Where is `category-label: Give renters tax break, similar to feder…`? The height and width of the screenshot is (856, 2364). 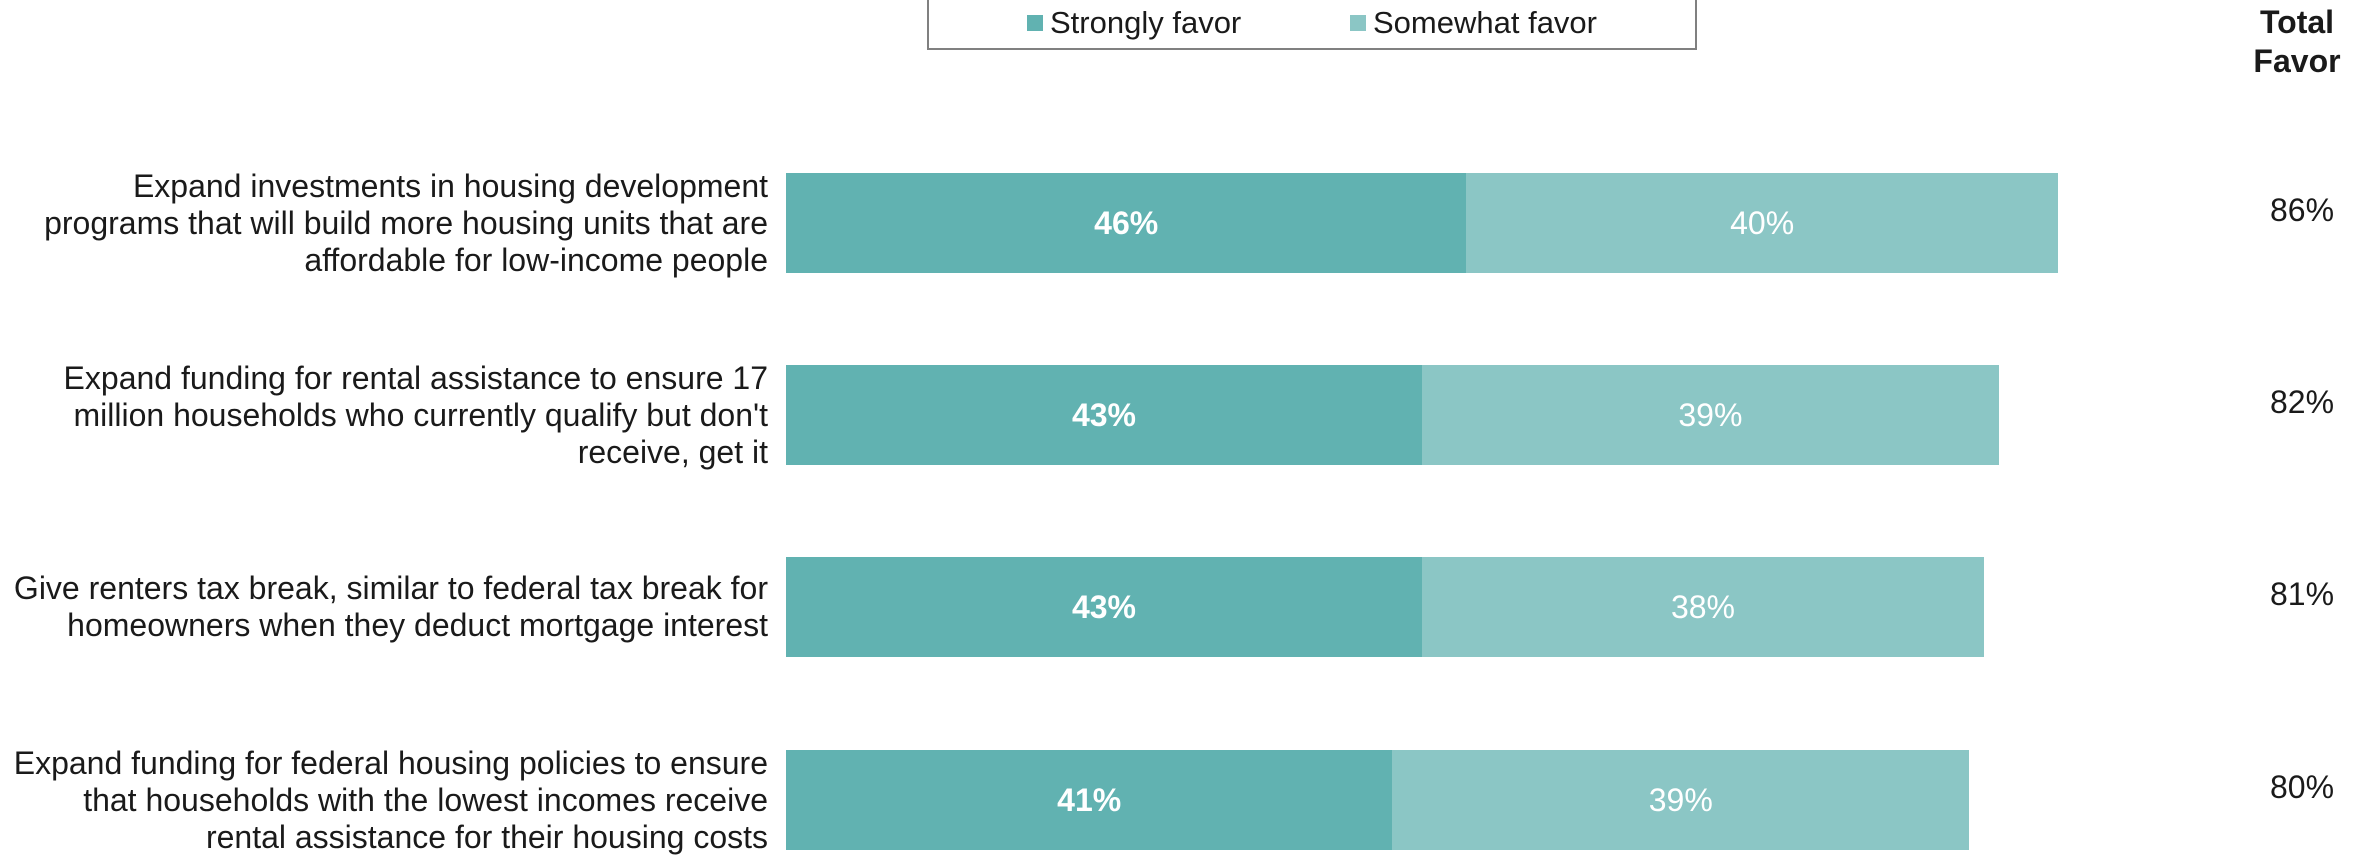 category-label: Give renters tax break, similar to feder… is located at coordinates (384, 607).